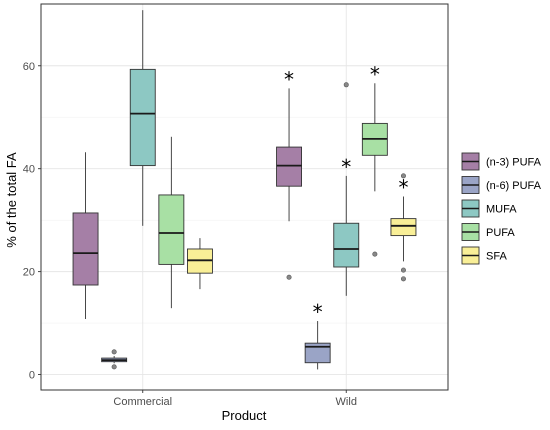 The height and width of the screenshot is (430, 550). What do you see at coordinates (514, 186) in the screenshot?
I see `legend-label: (n-6) PUFA` at bounding box center [514, 186].